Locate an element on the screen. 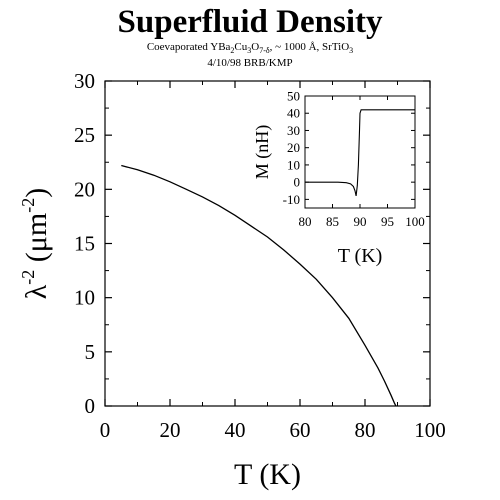 The image size is (500, 500). y-axis-label: λ-2 (μm-2) is located at coordinates (35, 243).